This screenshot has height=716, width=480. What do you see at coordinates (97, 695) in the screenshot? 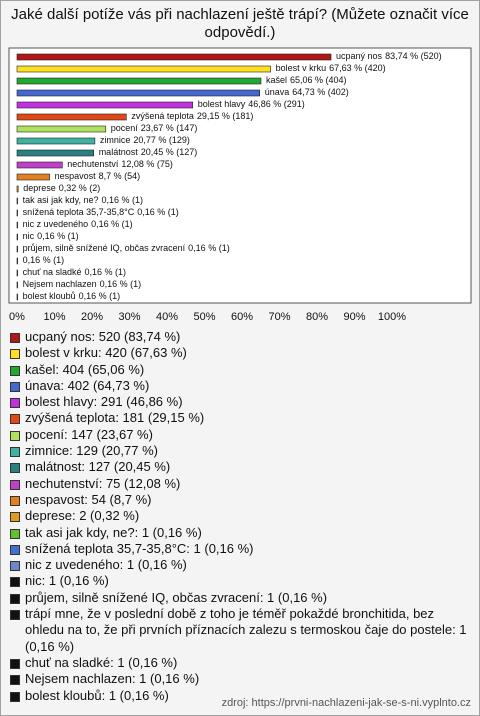
I see `legend-label: bolest kloubů: 1 (0,16 %)` at bounding box center [97, 695].